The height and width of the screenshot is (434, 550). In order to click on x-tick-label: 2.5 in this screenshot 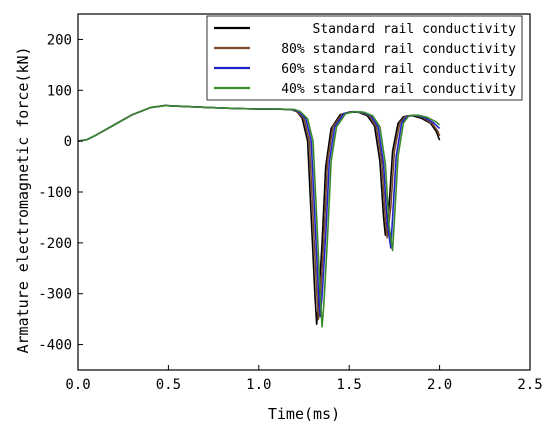, I will do `click(529, 385)`.